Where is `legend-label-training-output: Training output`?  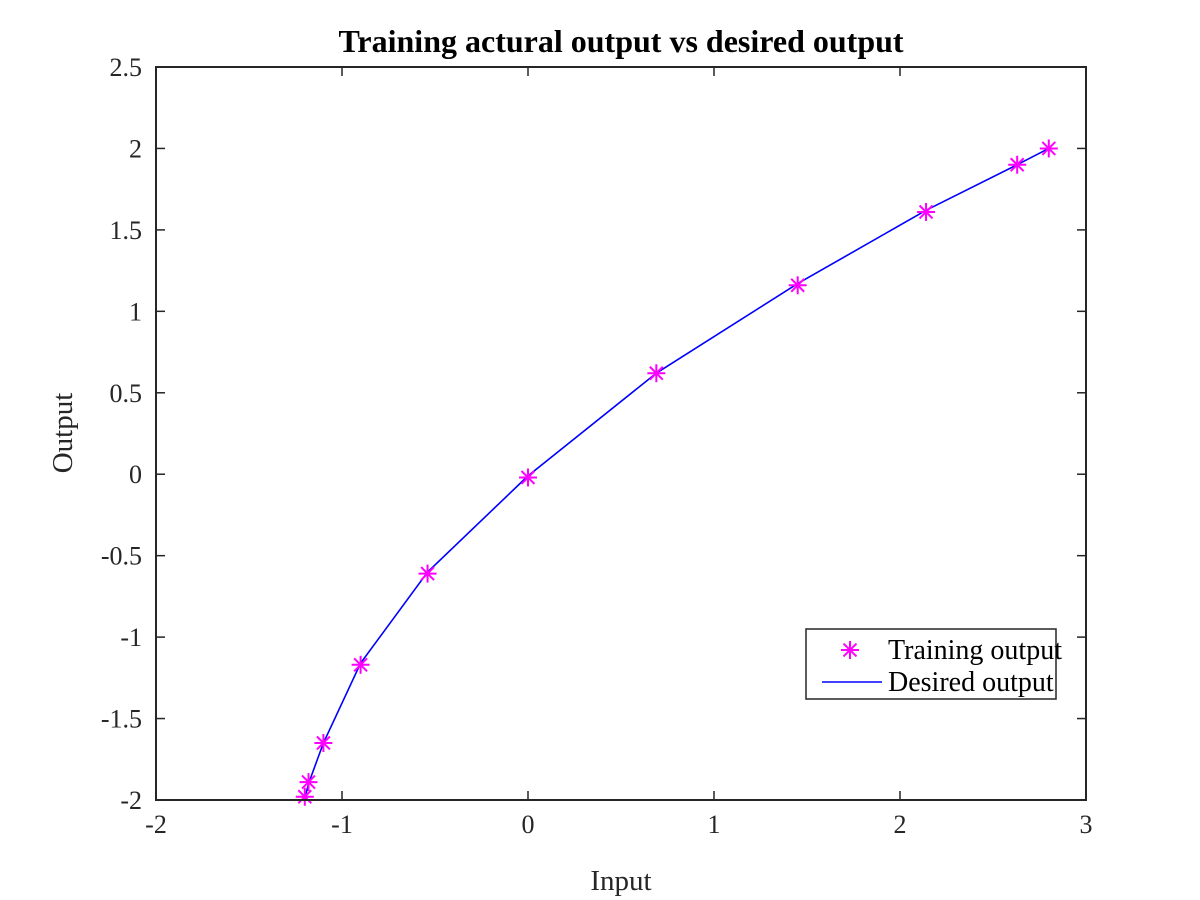 legend-label-training-output: Training output is located at coordinates (975, 650).